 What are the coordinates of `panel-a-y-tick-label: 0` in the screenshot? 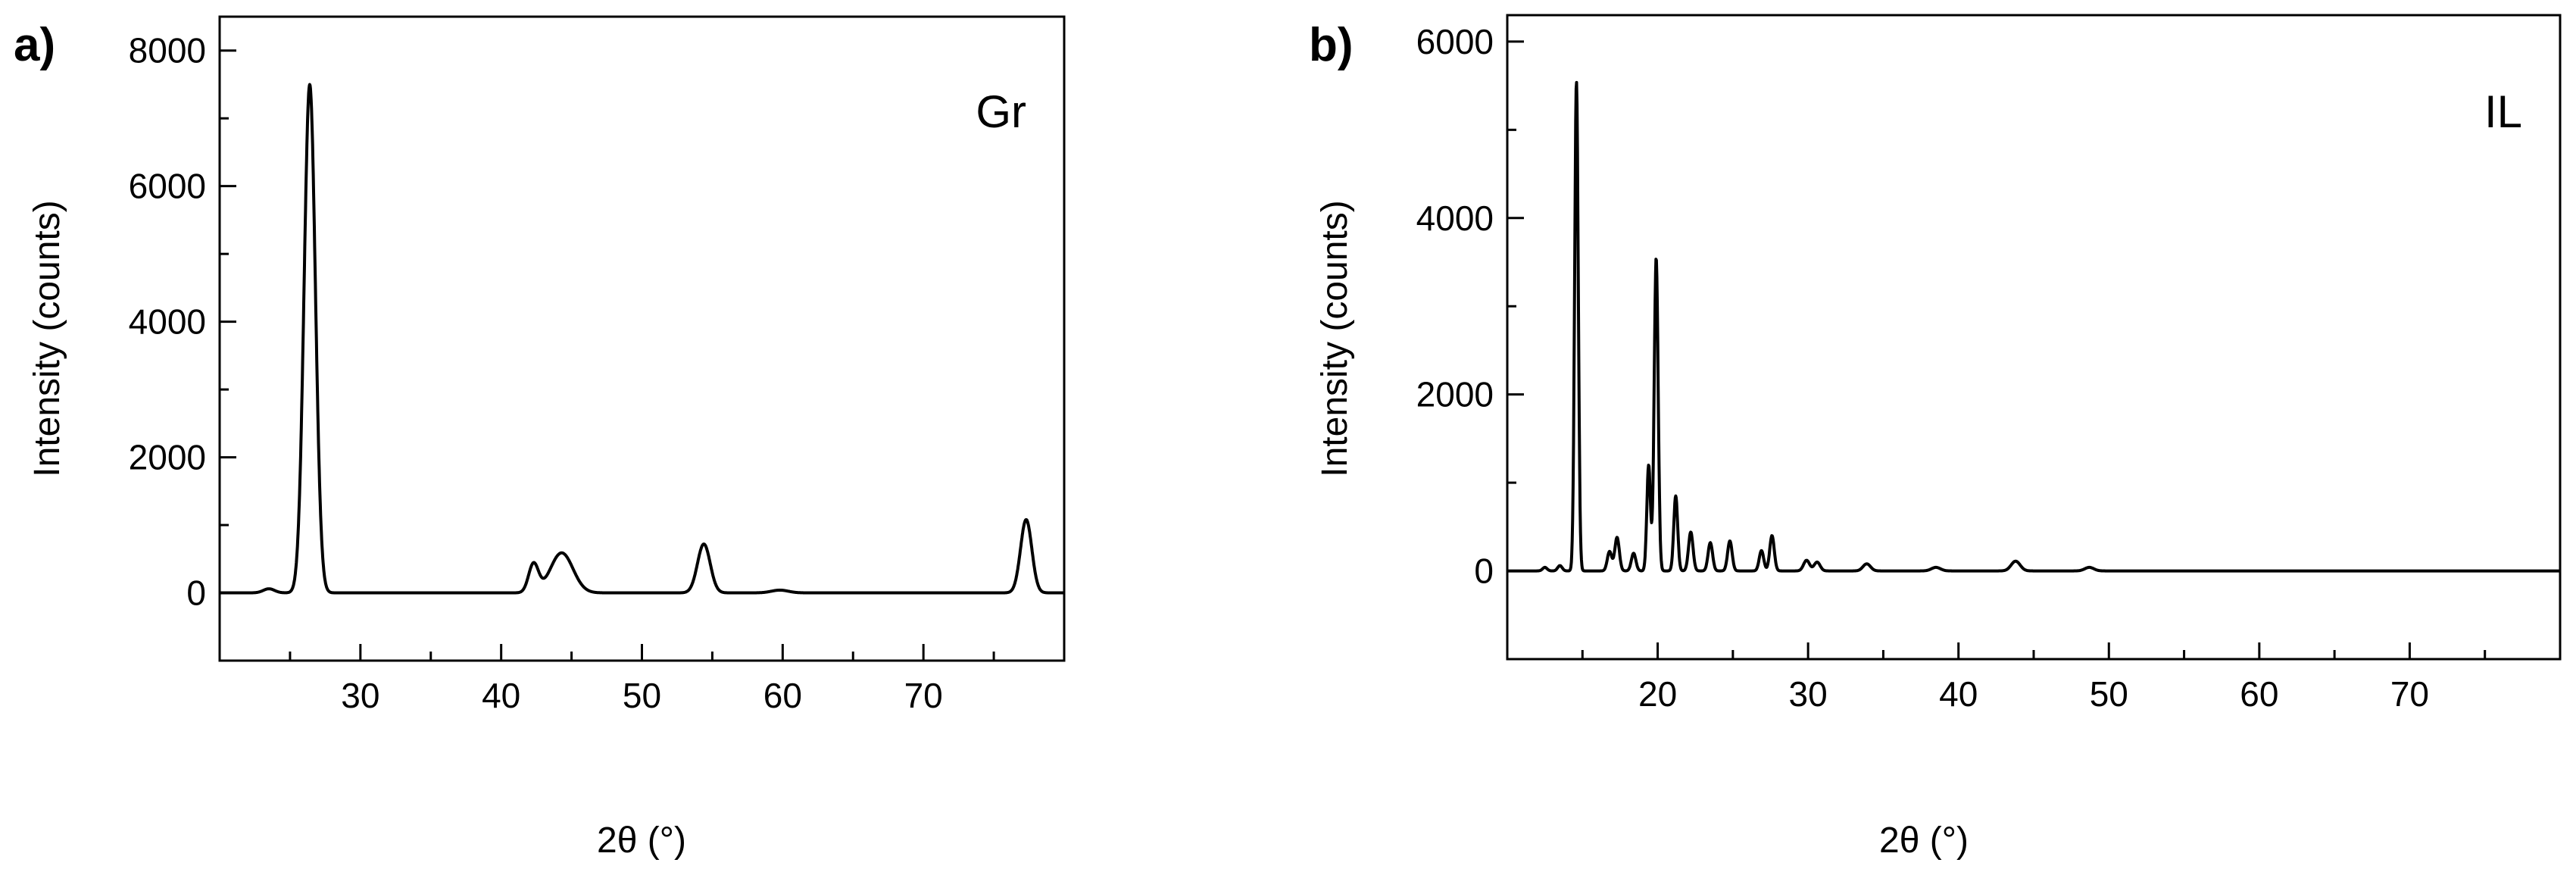 It's located at (196, 593).